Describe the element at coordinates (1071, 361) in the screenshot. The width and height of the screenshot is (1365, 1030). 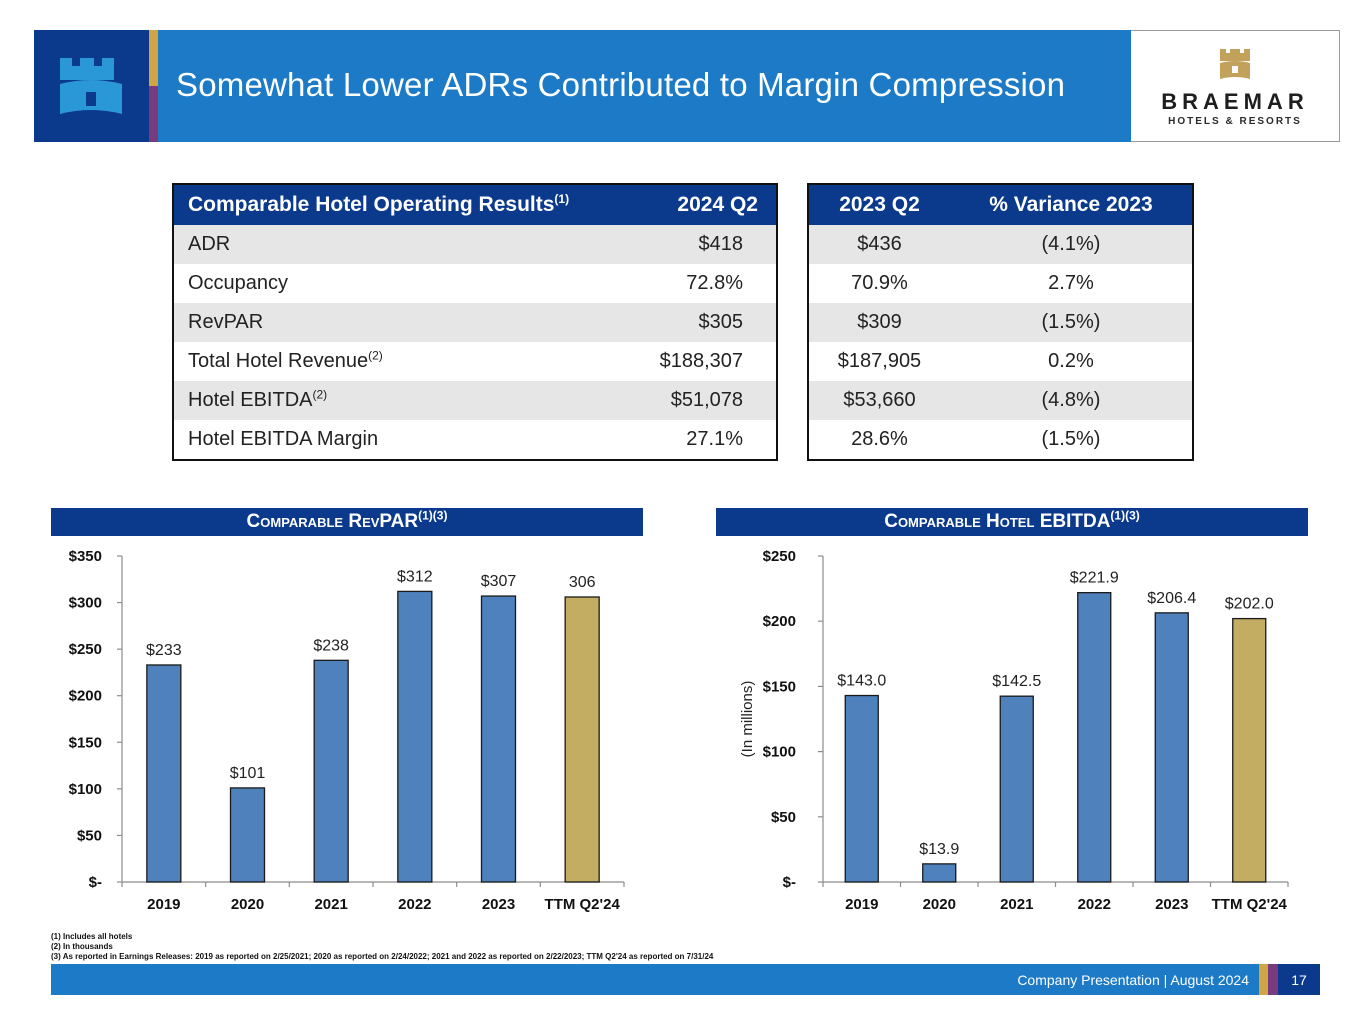
I see `variance-value: 0.2%` at that location.